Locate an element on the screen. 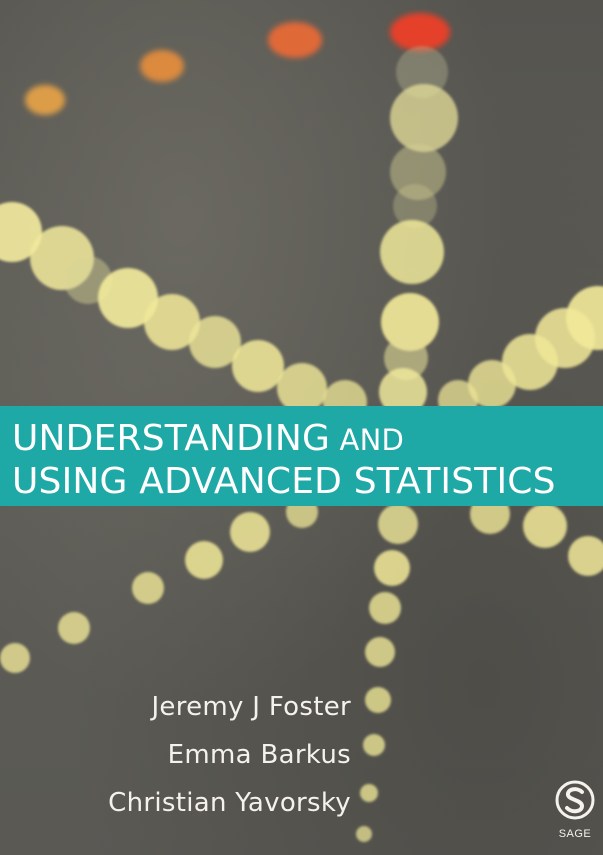 This screenshot has width=603, height=855. title-line-1: UNDERSTANDING AND is located at coordinates (307, 439).